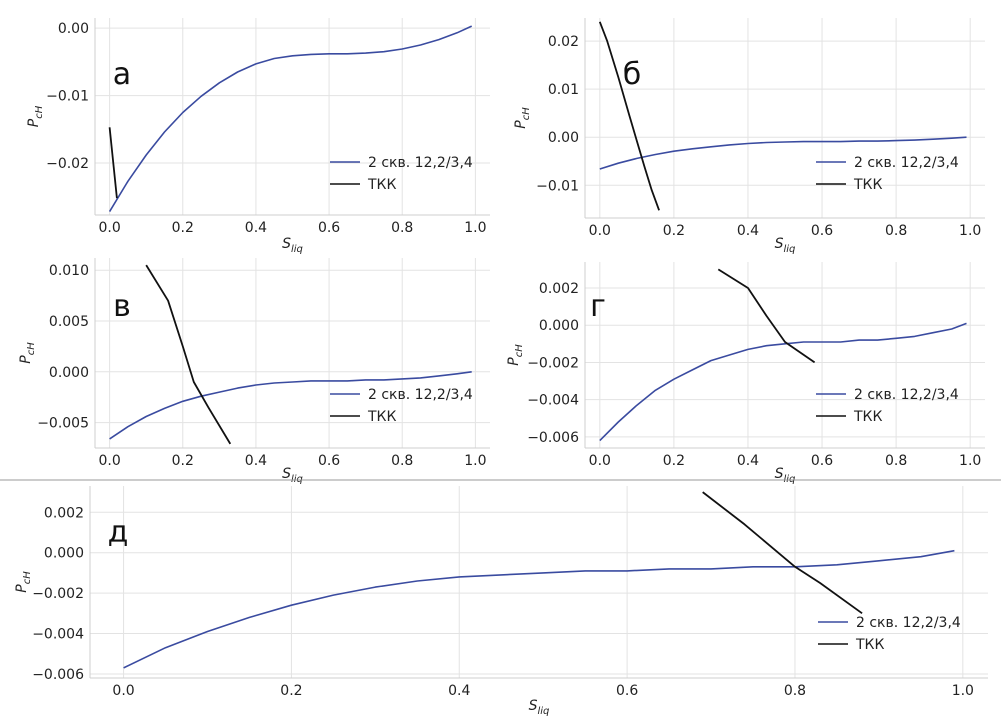 The height and width of the screenshot is (718, 1001). I want to click on y-tick-label: −0.006, so click(553, 438).